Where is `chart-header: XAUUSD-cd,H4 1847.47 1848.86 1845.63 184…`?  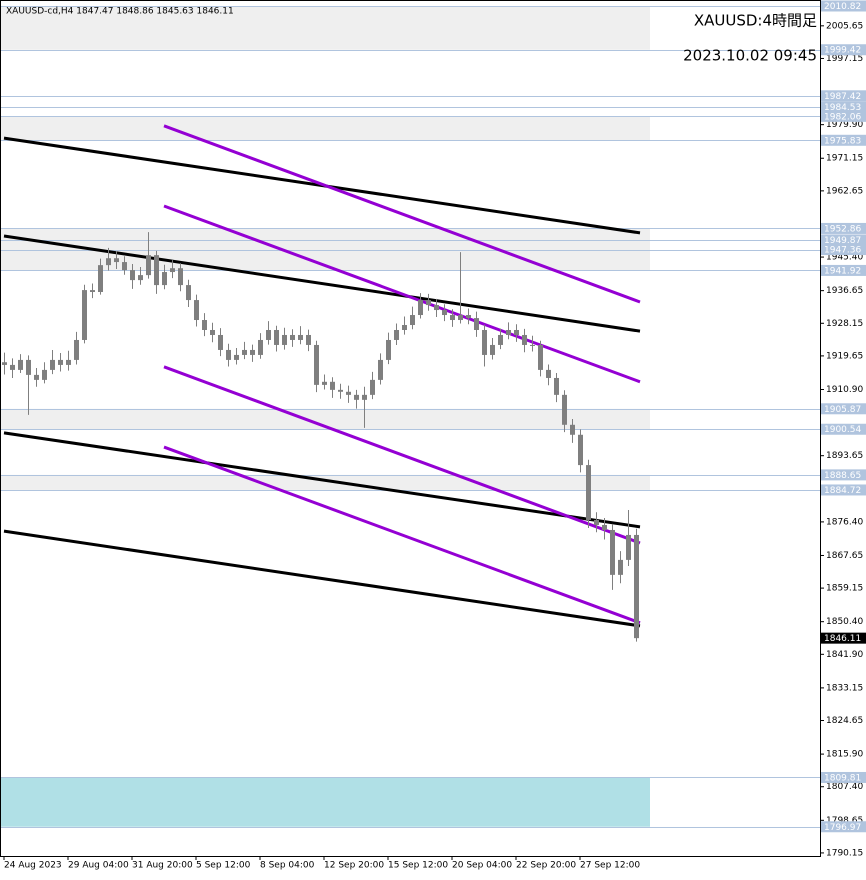
chart-header: XAUUSD-cd,H4 1847.47 1848.86 1845.63 184… is located at coordinates (120, 12).